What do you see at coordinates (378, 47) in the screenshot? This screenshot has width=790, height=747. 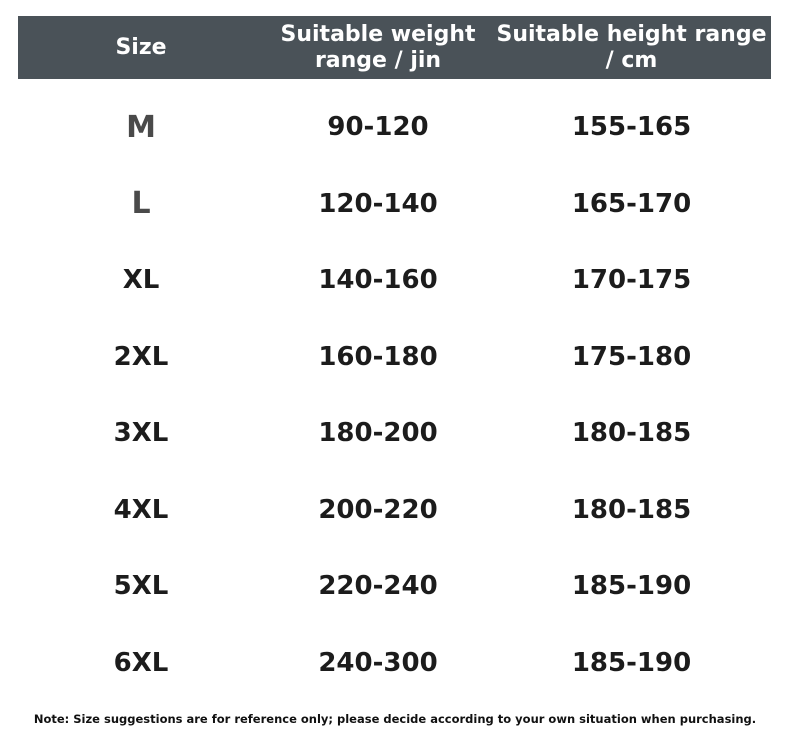 I see `header-weight-range: Suitable weight range / jin` at bounding box center [378, 47].